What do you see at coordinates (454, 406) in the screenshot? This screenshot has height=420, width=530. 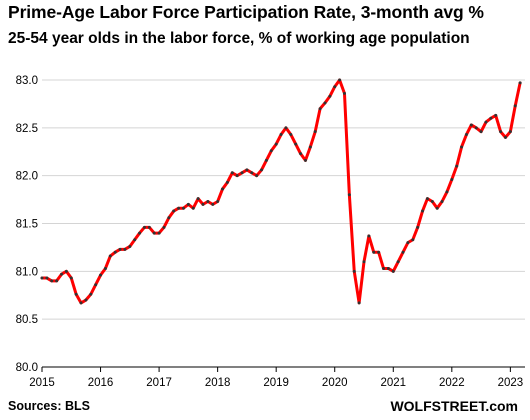 I see `brand-label: WOLFSTREET.com` at bounding box center [454, 406].